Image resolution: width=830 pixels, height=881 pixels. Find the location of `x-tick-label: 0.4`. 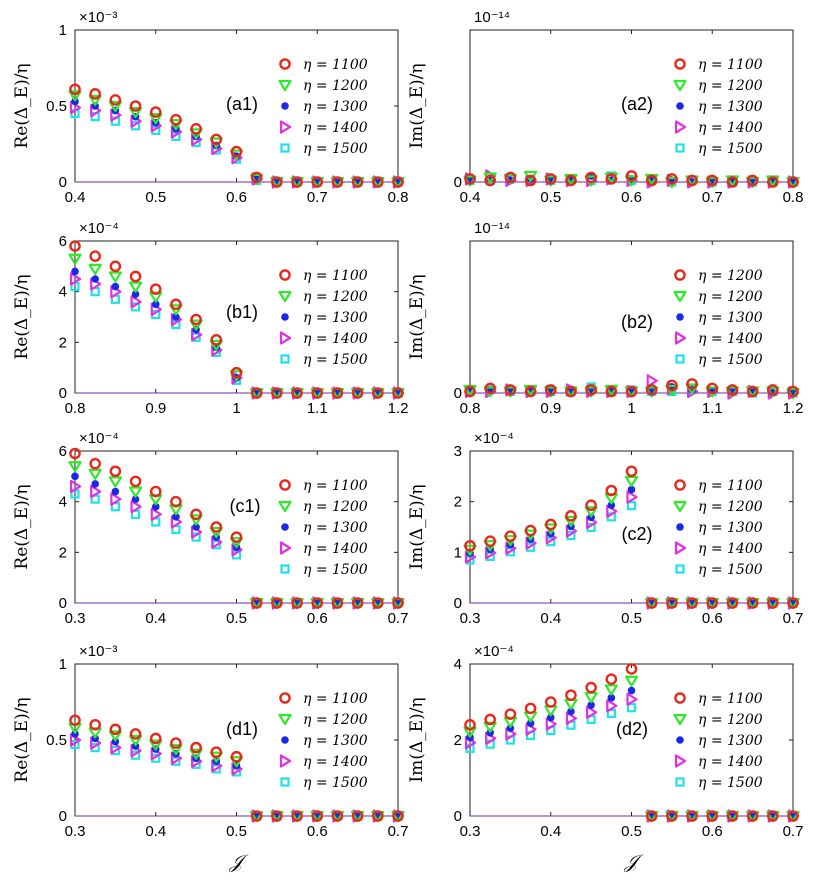

x-tick-label: 0.4 is located at coordinates (155, 618).